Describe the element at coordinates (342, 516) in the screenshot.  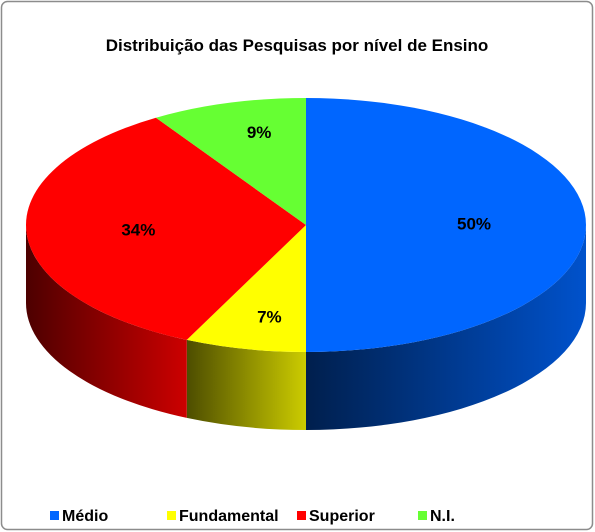
I see `legend-label: Superior` at that location.